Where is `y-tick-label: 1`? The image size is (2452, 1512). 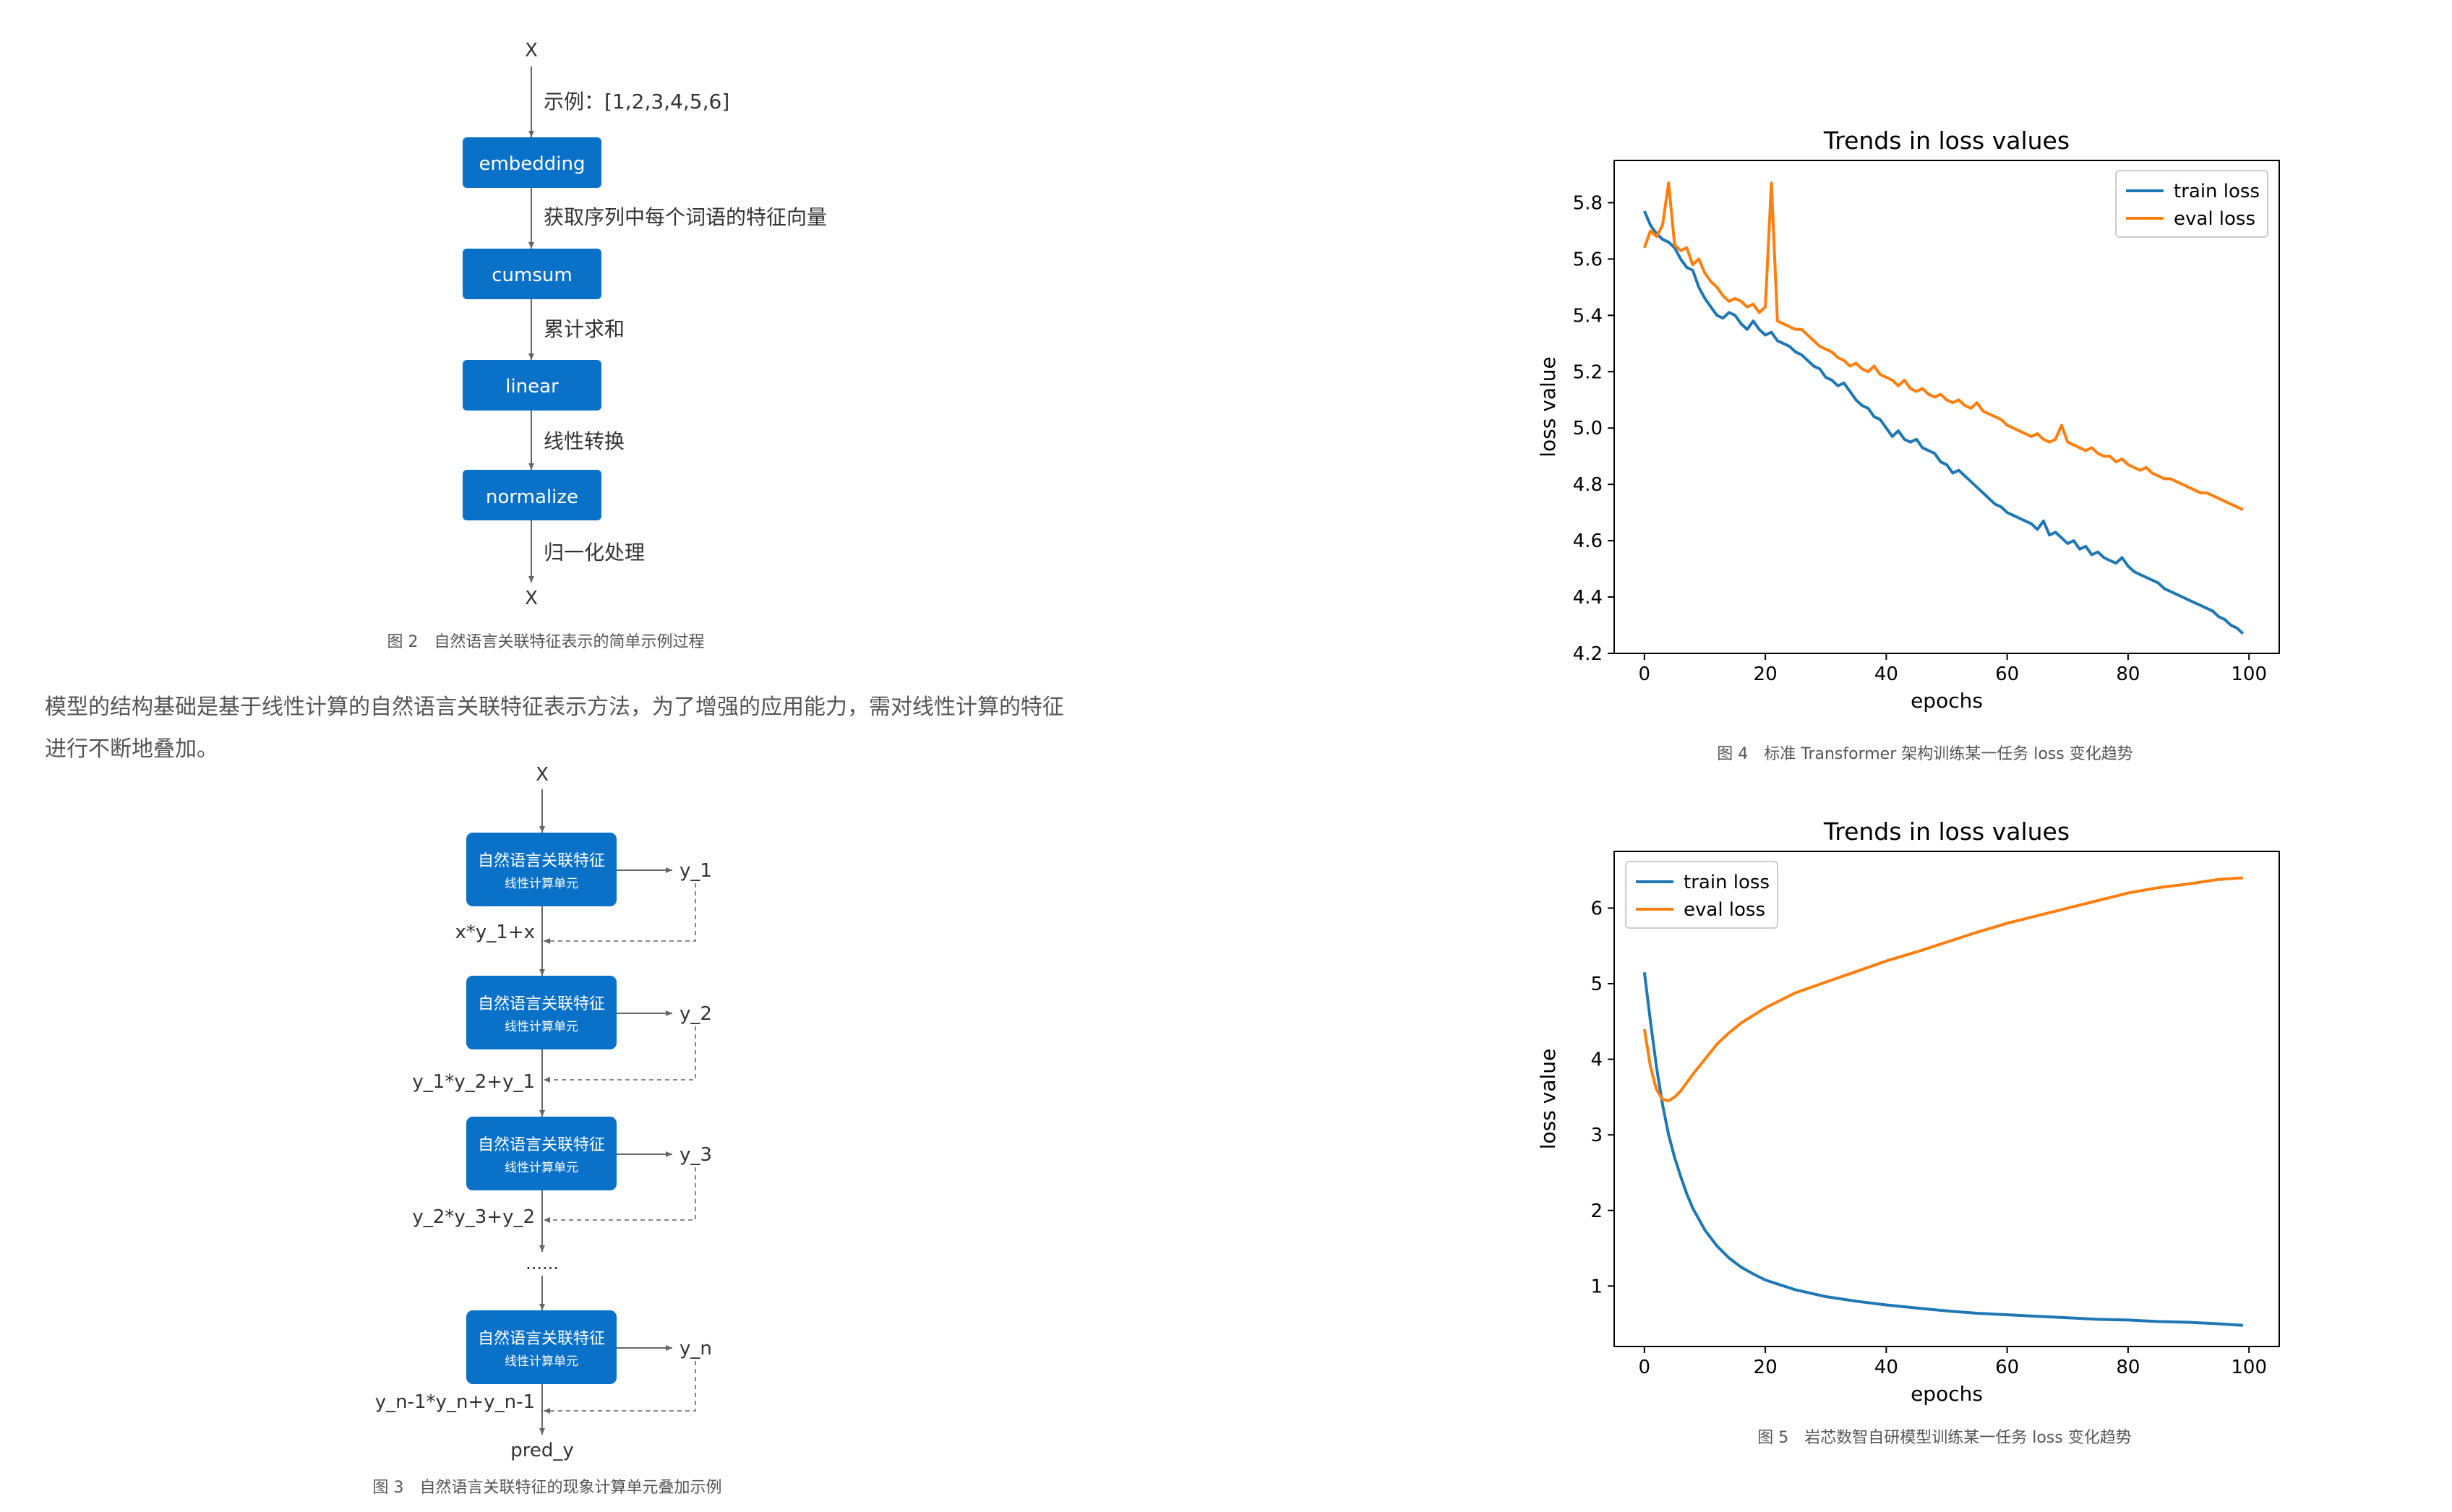 y-tick-label: 1 is located at coordinates (1596, 1286).